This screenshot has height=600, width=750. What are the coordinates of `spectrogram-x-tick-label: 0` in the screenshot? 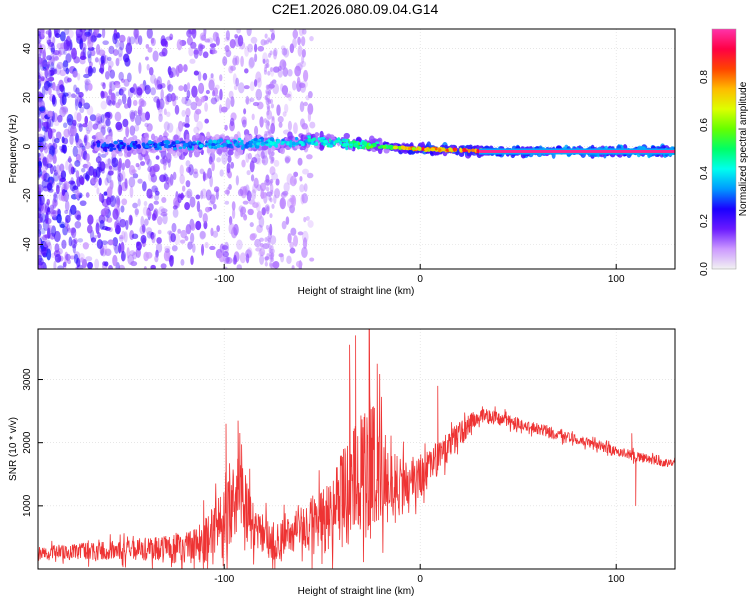 It's located at (420, 279).